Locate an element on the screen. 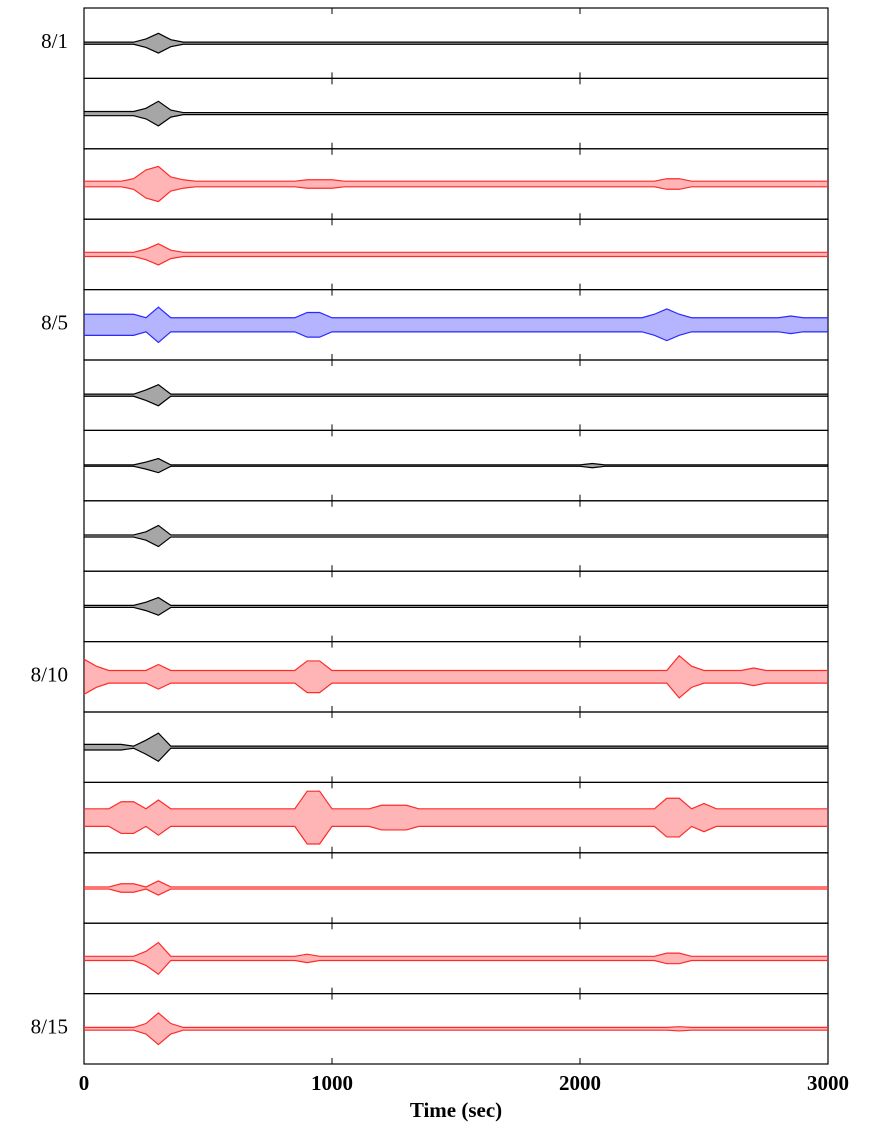 This screenshot has height=1134, width=879. x-tick-label: 0 is located at coordinates (84, 1083).